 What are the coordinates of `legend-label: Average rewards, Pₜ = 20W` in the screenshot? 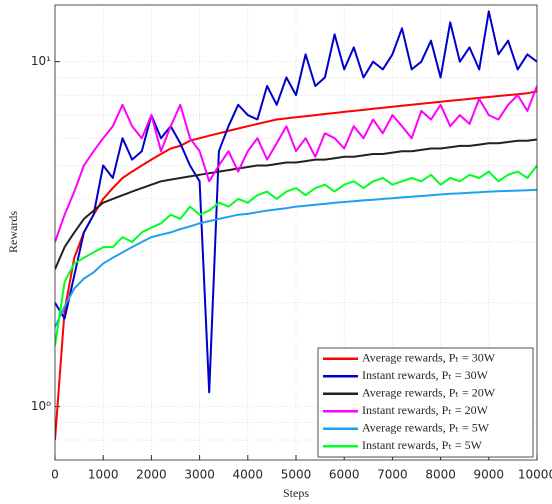 It's located at (429, 393).